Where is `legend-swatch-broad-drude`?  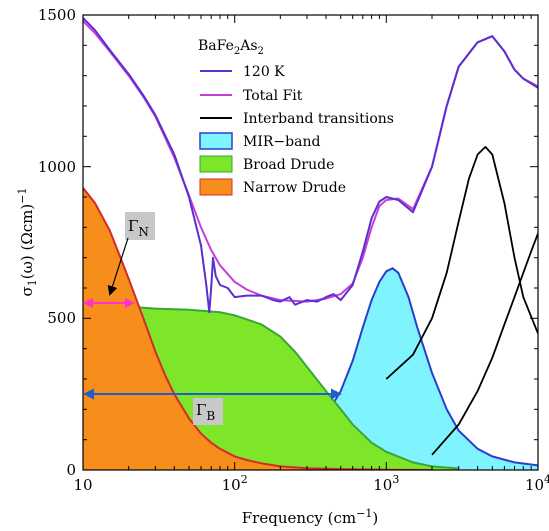 legend-swatch-broad-drude is located at coordinates (216, 164).